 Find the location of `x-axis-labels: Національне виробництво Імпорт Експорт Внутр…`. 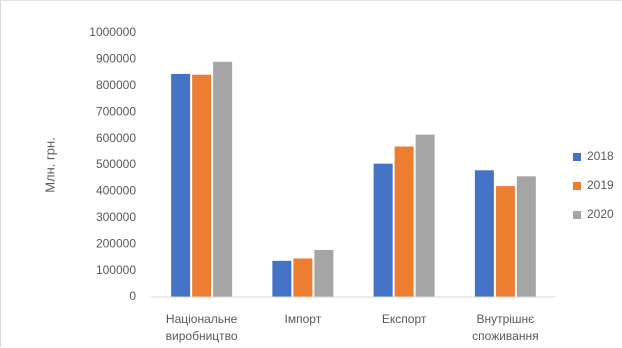

x-axis-labels: Національне виробництво Імпорт Експорт Внутр… is located at coordinates (352, 327).